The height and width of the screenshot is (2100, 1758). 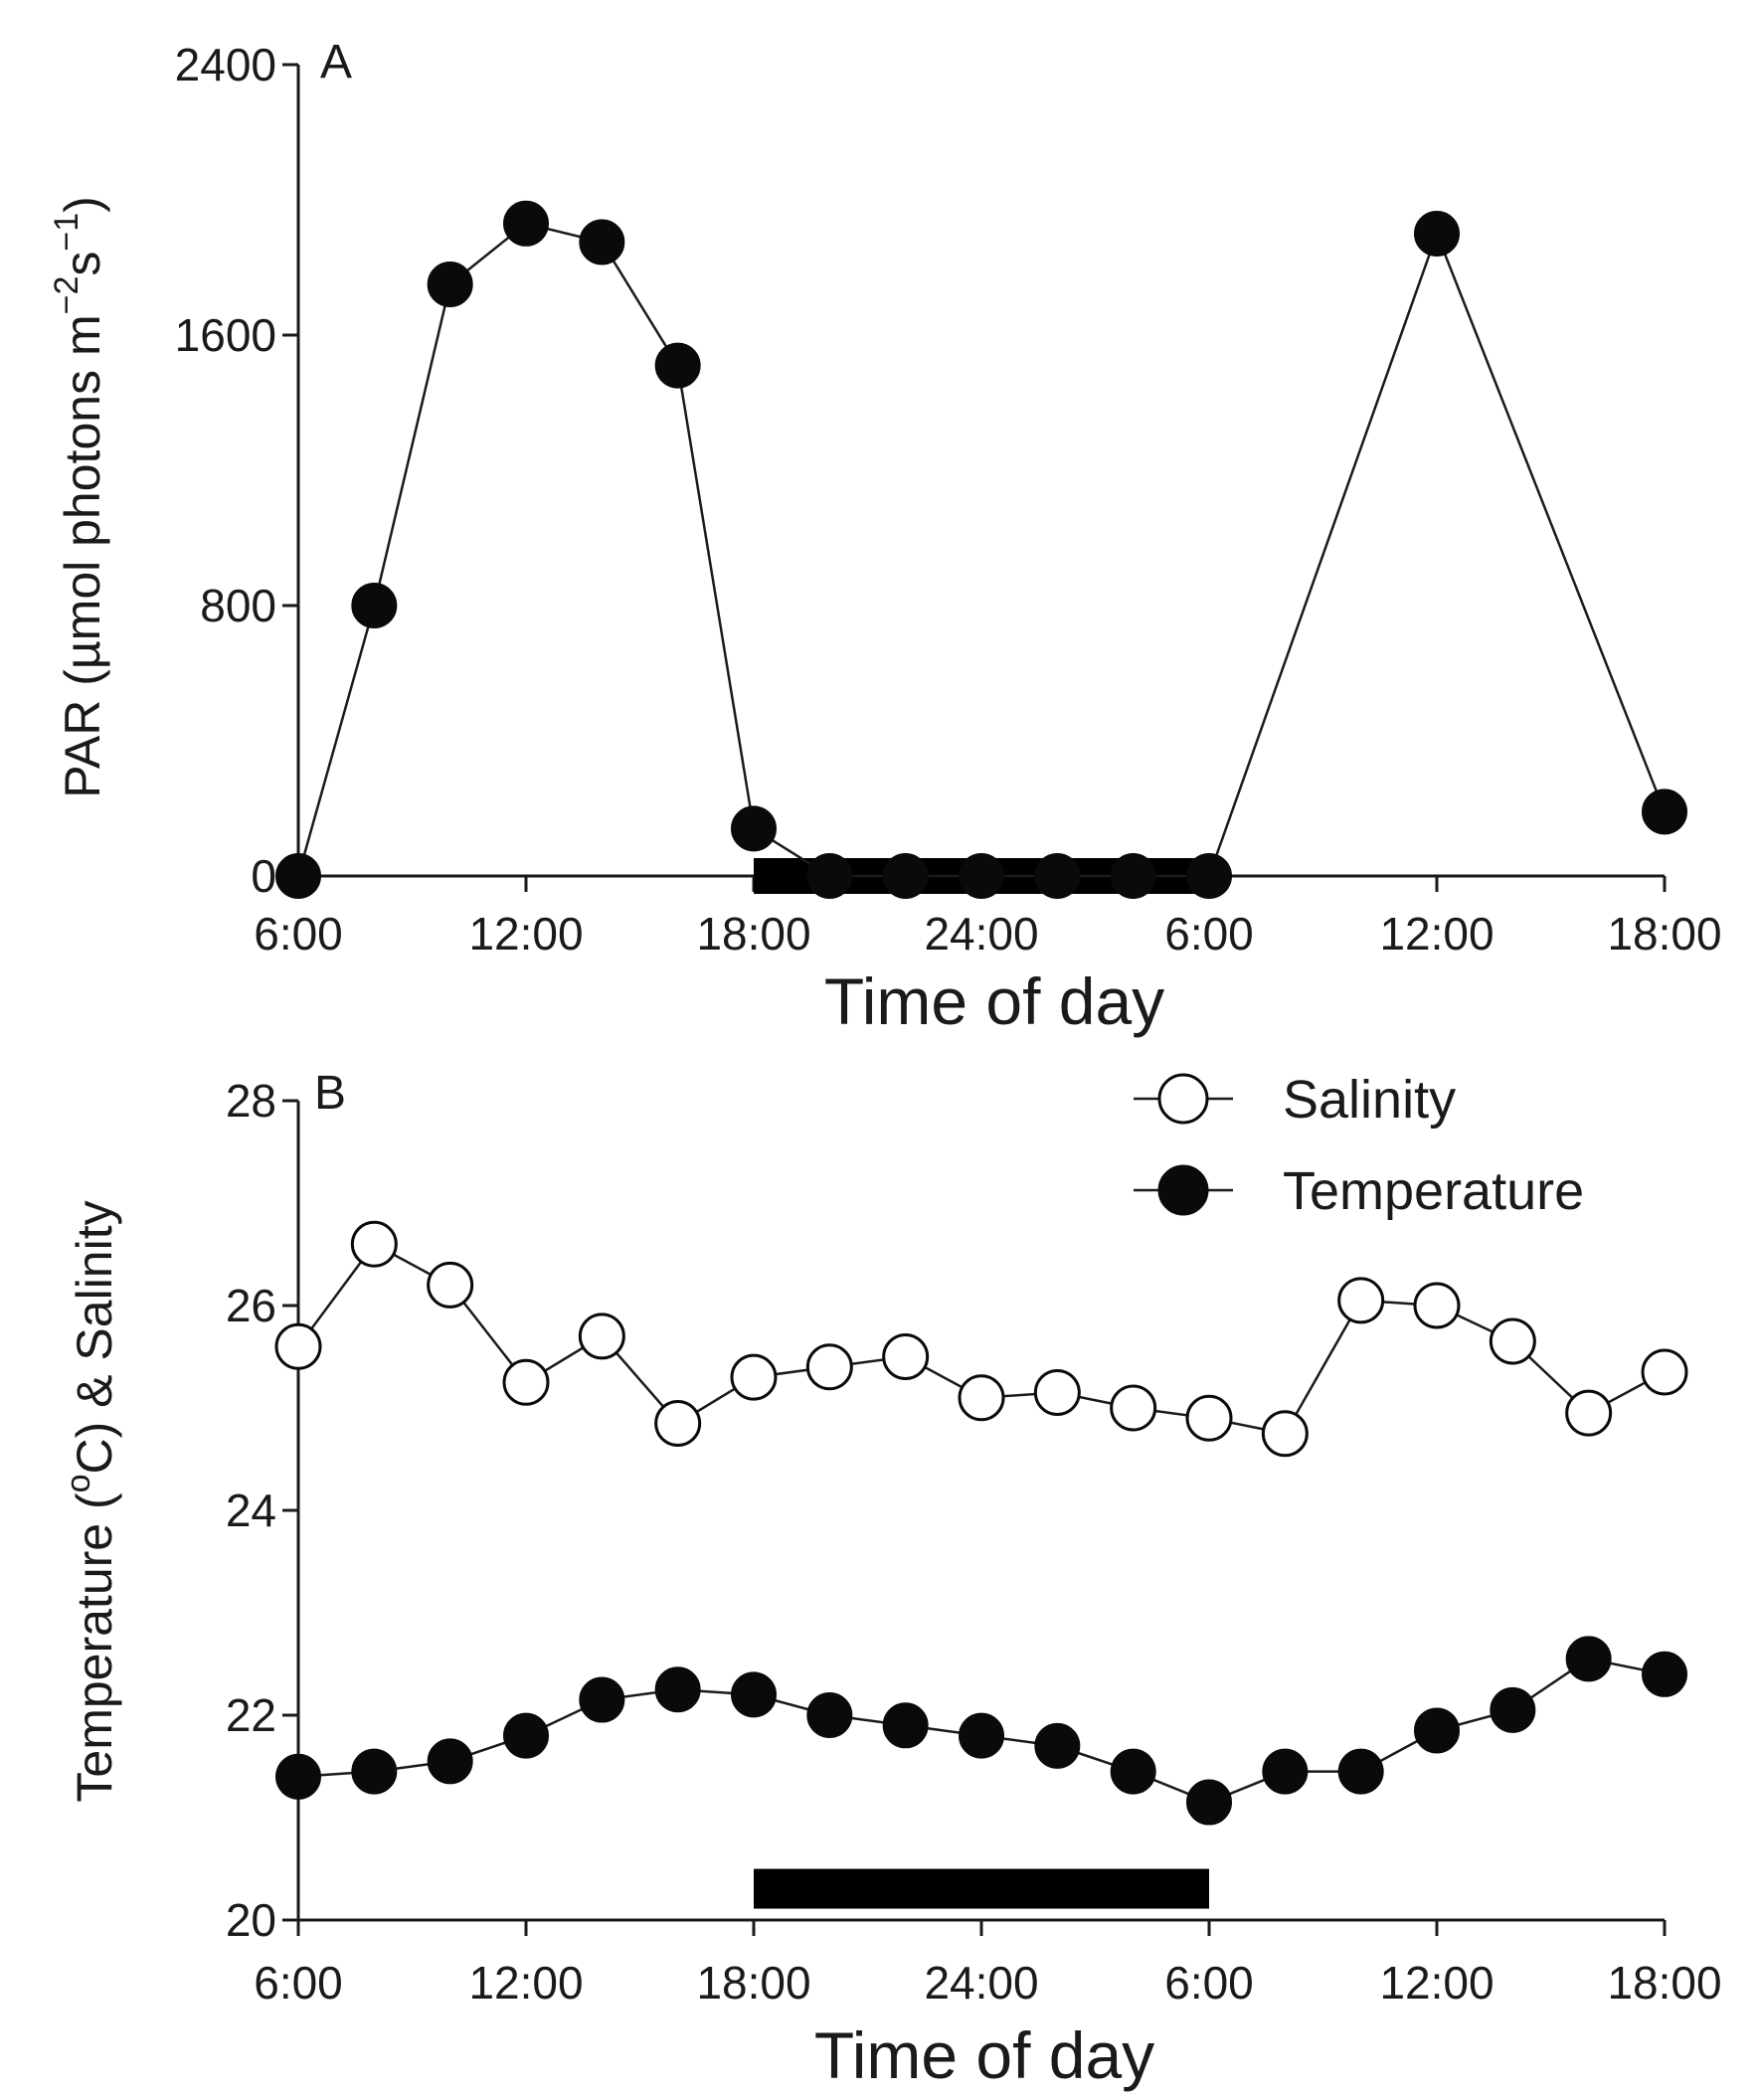 I want to click on panel-a-y-title-part: ), so click(x=82, y=205).